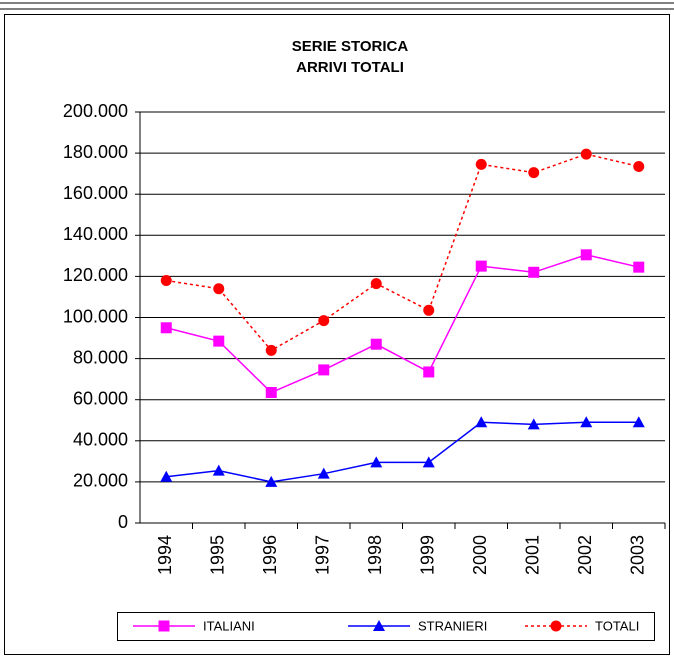 The height and width of the screenshot is (659, 674). Describe the element at coordinates (95, 152) in the screenshot. I see `y-tick-label: 180.000` at that location.